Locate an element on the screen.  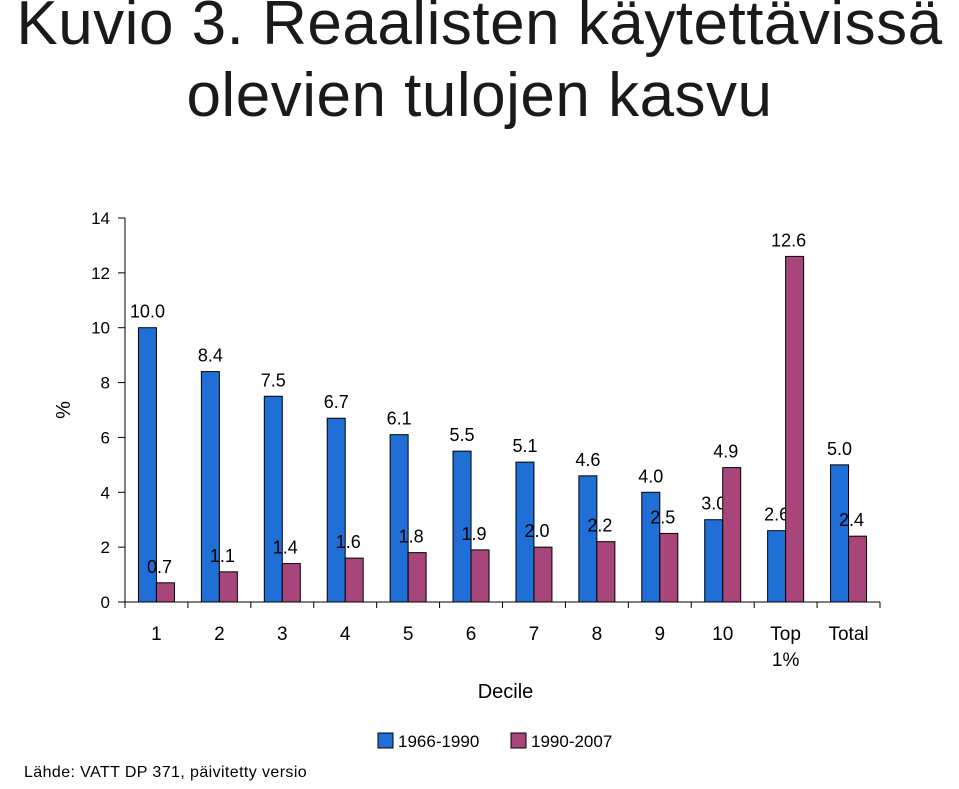
data-label: 4.6 is located at coordinates (587, 460).